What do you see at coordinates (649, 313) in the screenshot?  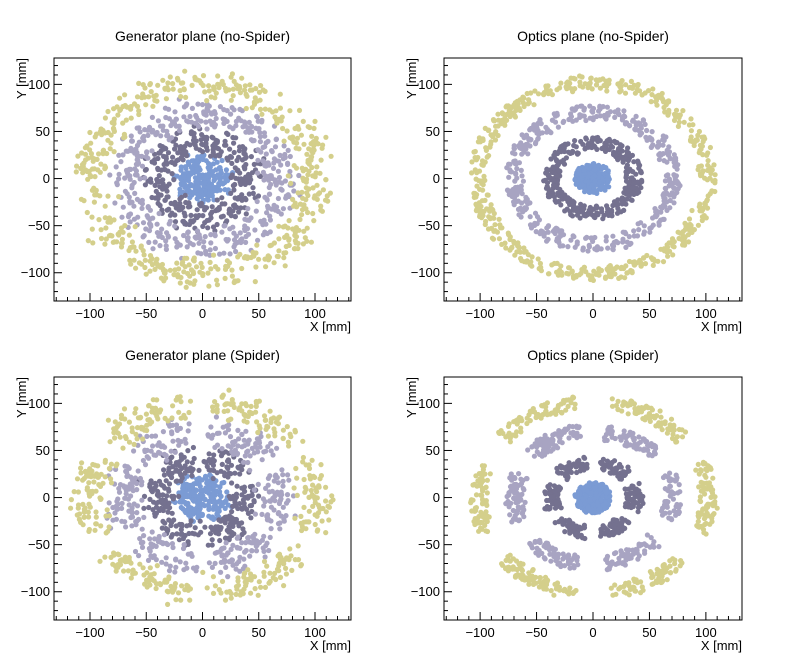 I see `x-tick-label: 50` at bounding box center [649, 313].